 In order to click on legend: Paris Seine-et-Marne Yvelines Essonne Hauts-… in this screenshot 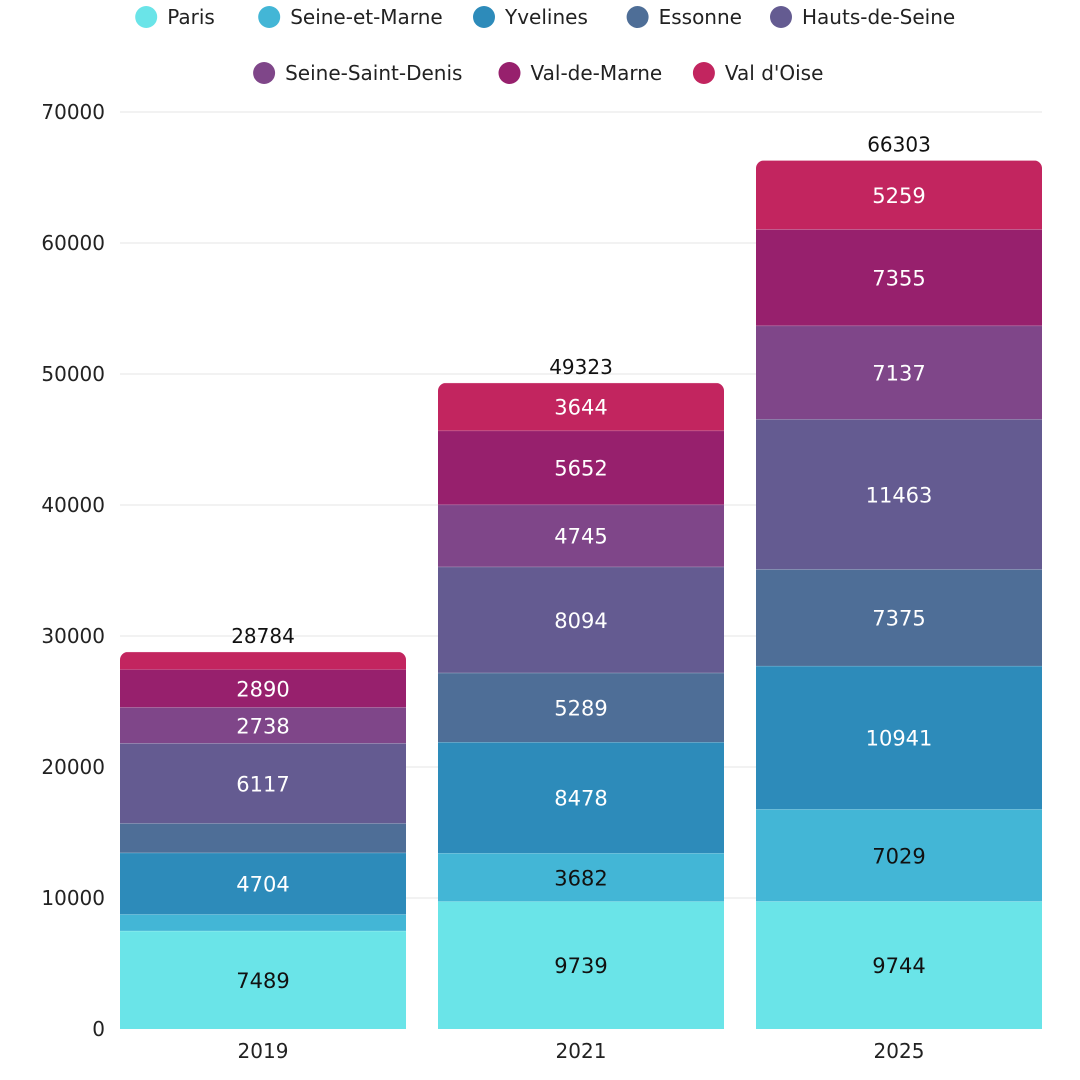, I will do `click(545, 45)`.